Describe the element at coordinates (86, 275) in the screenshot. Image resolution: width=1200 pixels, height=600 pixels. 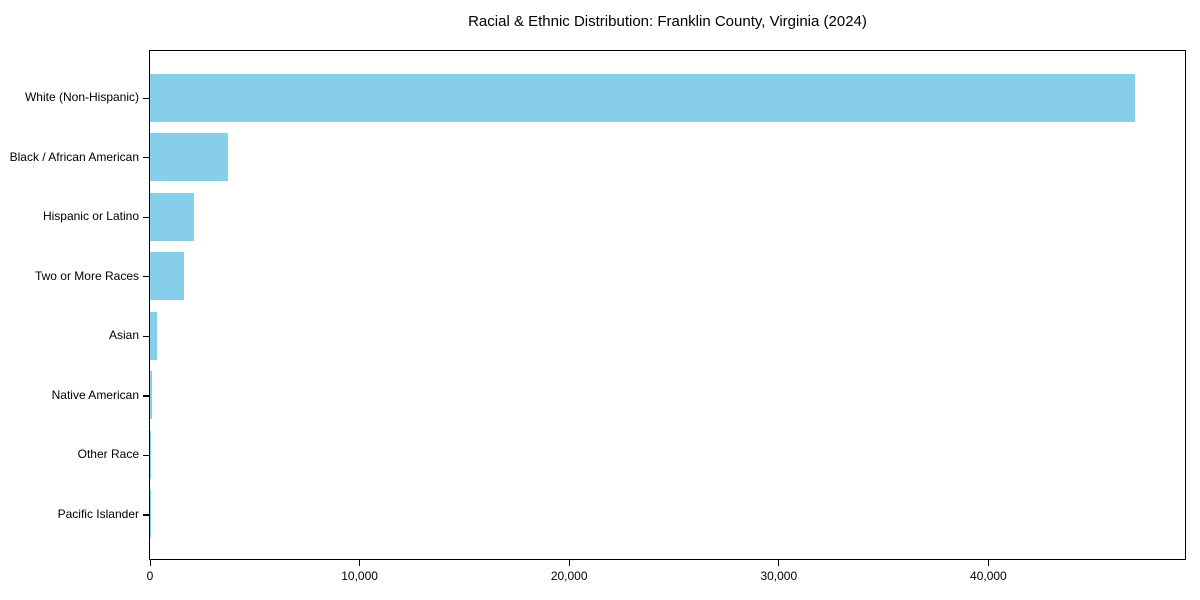
I see `y-axis-label: Two or More Races` at that location.